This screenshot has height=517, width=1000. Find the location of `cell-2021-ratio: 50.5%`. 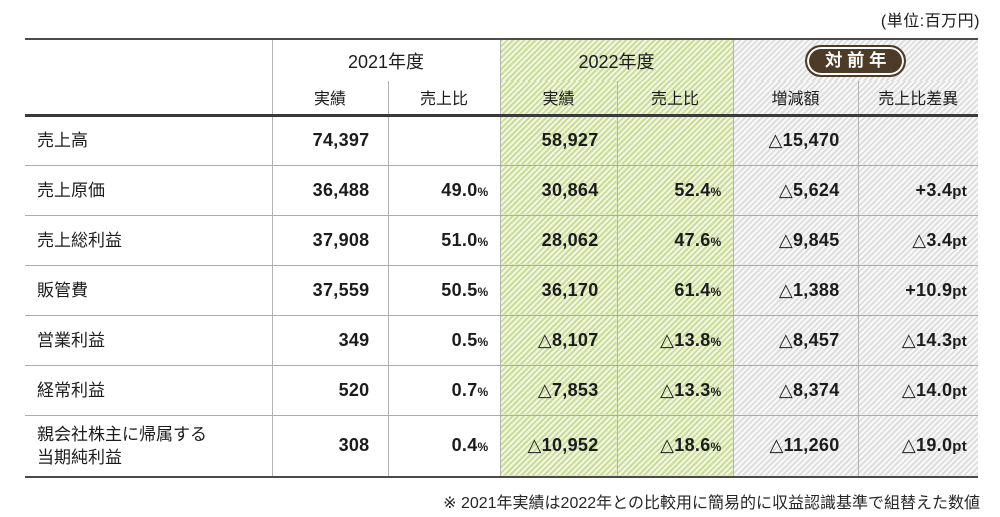

cell-2021-ratio: 50.5% is located at coordinates (444, 290).